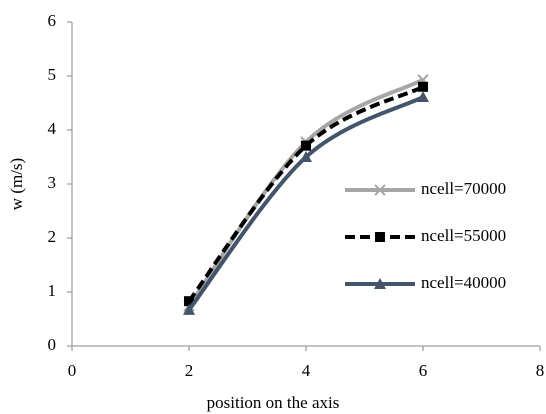  Describe the element at coordinates (52, 20) in the screenshot. I see `y-tick-label: 6` at that location.